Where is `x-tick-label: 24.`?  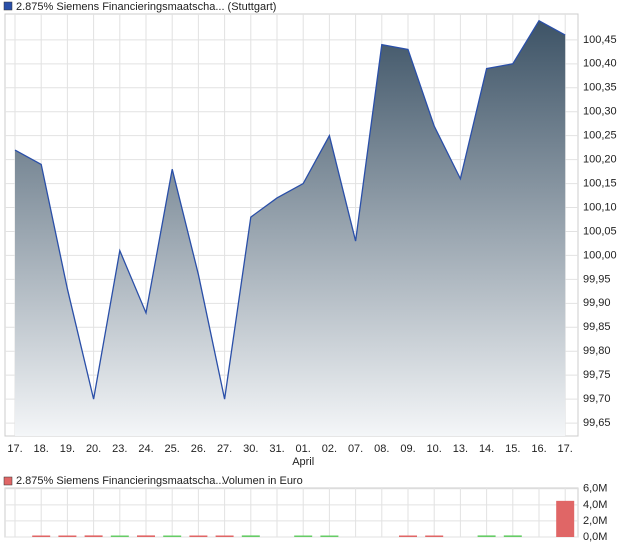 x-tick-label: 24. is located at coordinates (145, 449).